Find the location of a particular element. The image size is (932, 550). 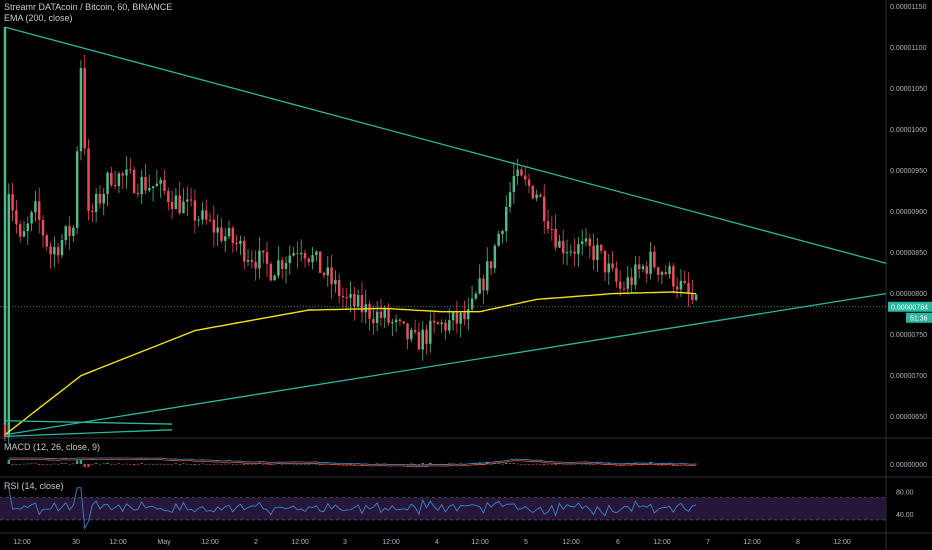

symbol-title: Streamr DATAcoin / Bitcoin, 60, BINANCE is located at coordinates (88, 7).